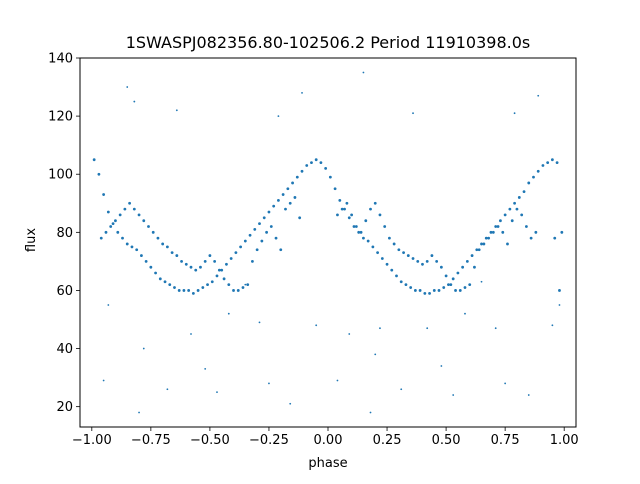 The height and width of the screenshot is (484, 640). What do you see at coordinates (151, 440) in the screenshot?
I see `x-tick-label: −0.75` at bounding box center [151, 440].